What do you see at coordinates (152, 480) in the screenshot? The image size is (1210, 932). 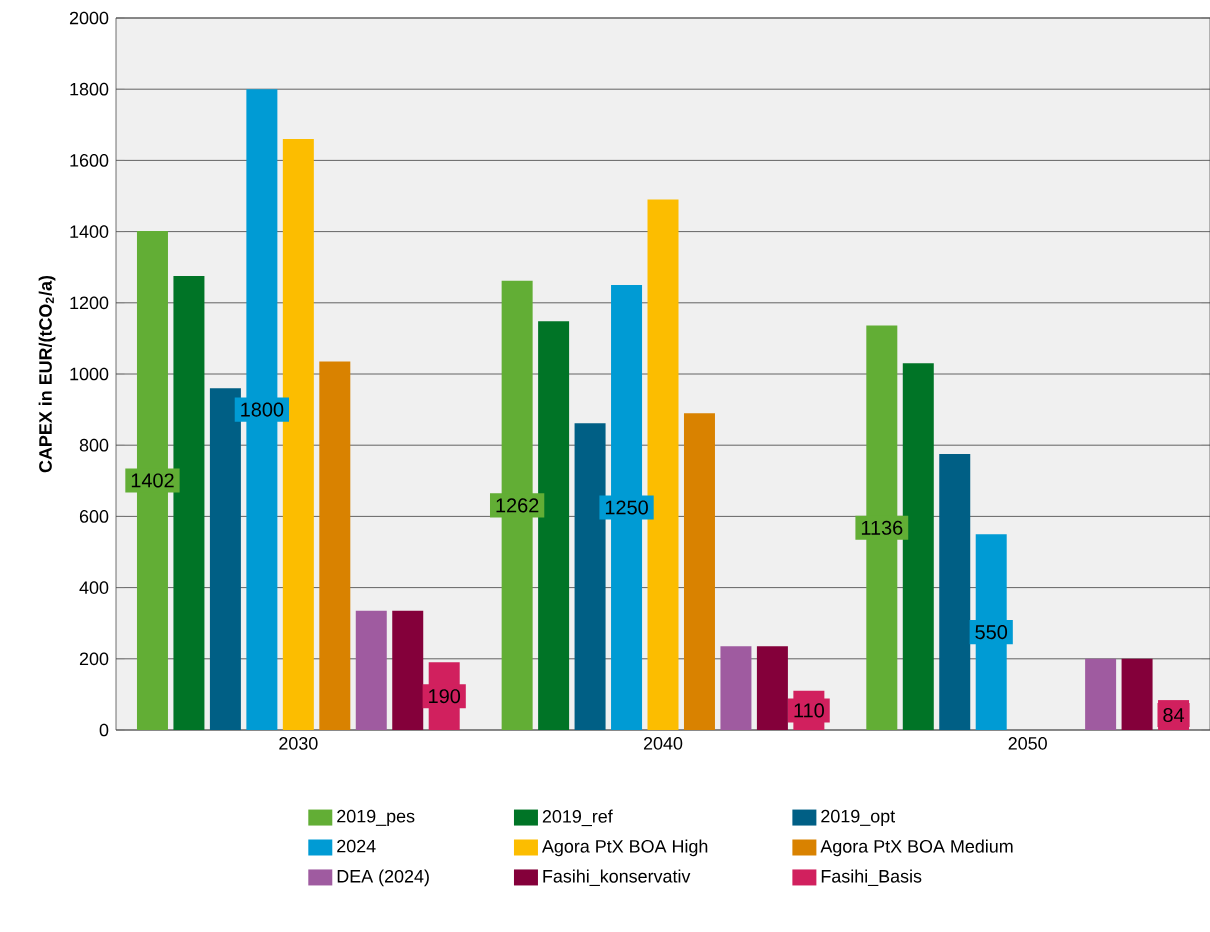 I see `data-label: 1402` at bounding box center [152, 480].